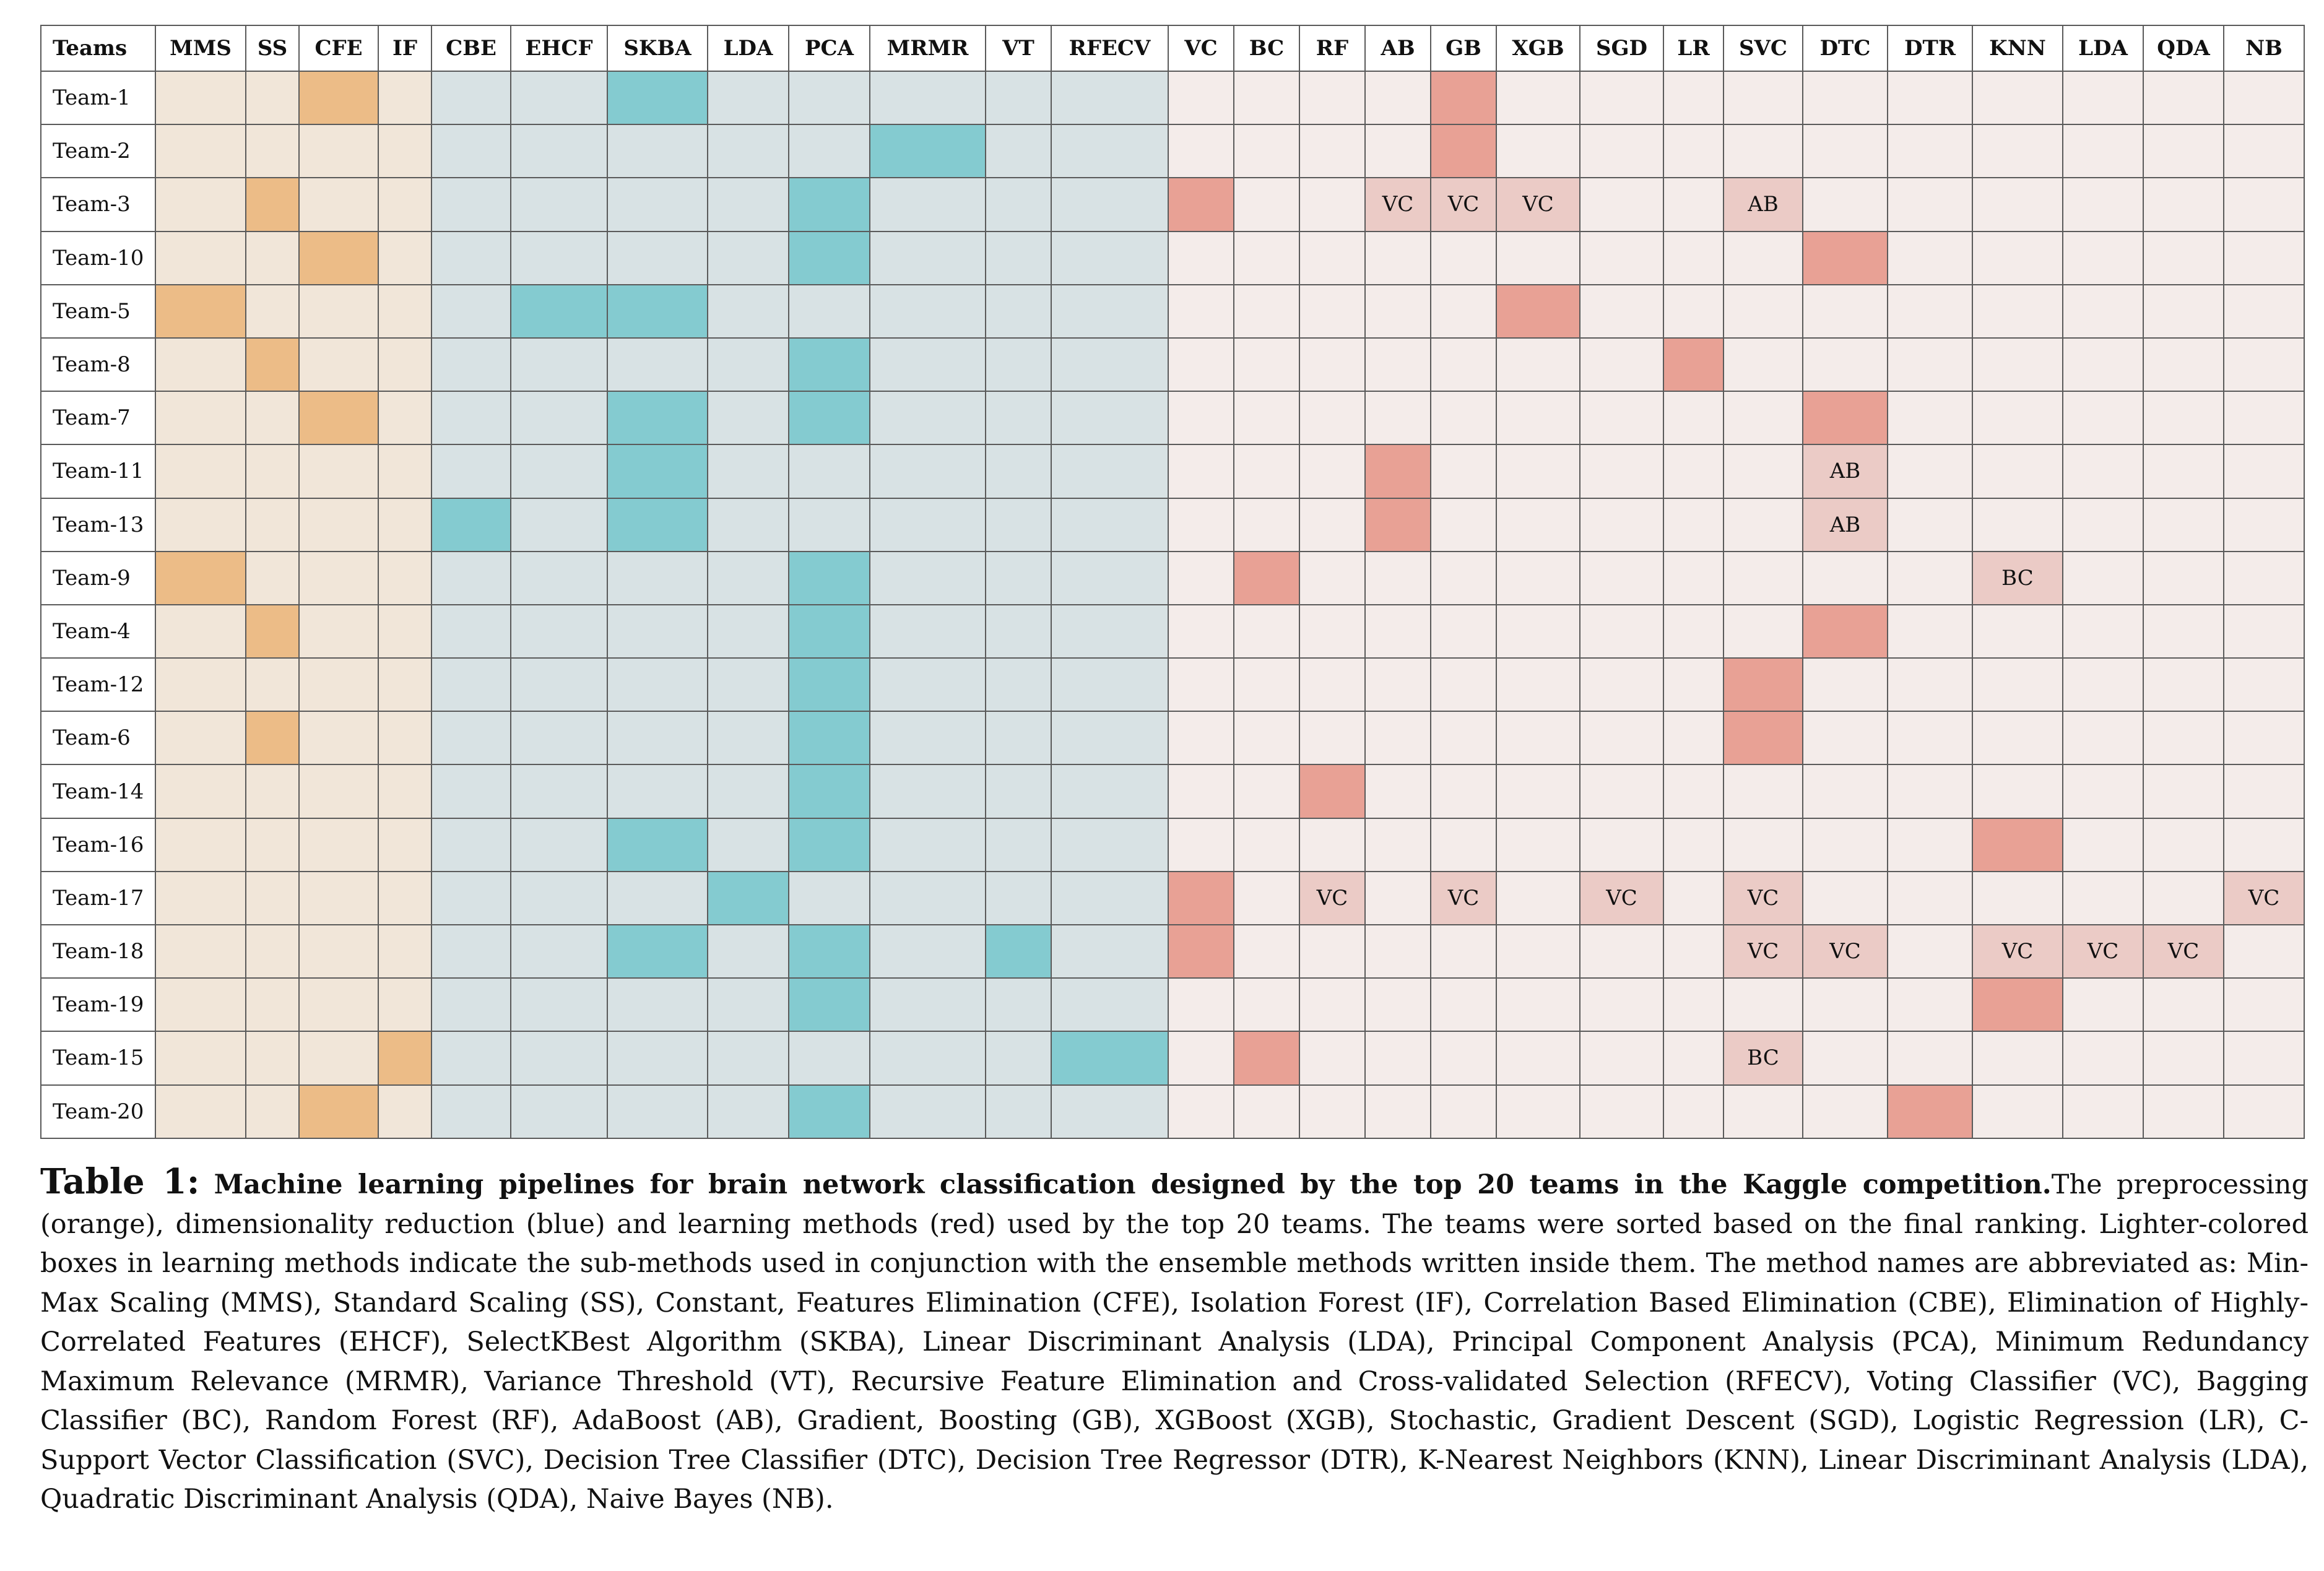 This screenshot has height=1571, width=2324. What do you see at coordinates (98, 364) in the screenshot?
I see `team-name-cell: Team-8` at bounding box center [98, 364].